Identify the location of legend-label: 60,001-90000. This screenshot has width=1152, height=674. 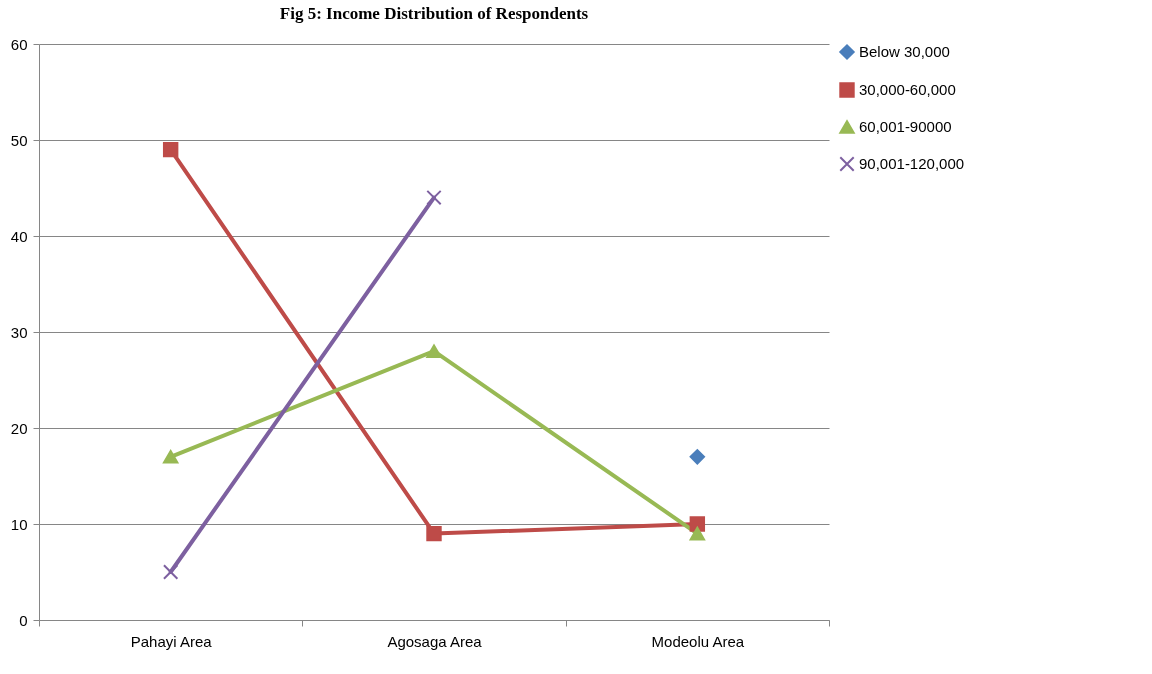
(905, 126).